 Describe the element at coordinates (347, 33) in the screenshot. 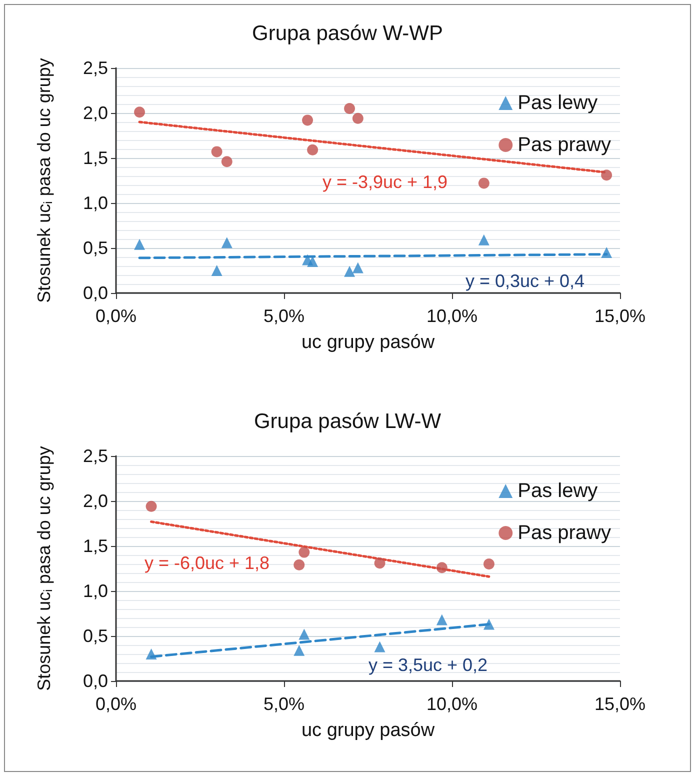

I see `chart-title: Grupa pasów W-WP` at that location.